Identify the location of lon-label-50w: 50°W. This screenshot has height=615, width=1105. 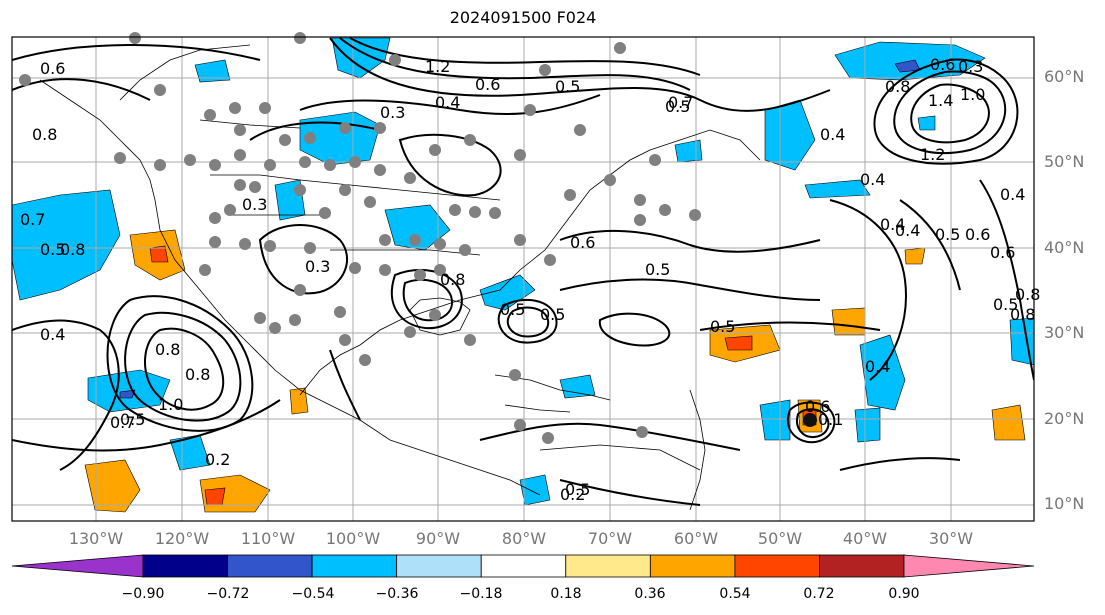
(780, 538).